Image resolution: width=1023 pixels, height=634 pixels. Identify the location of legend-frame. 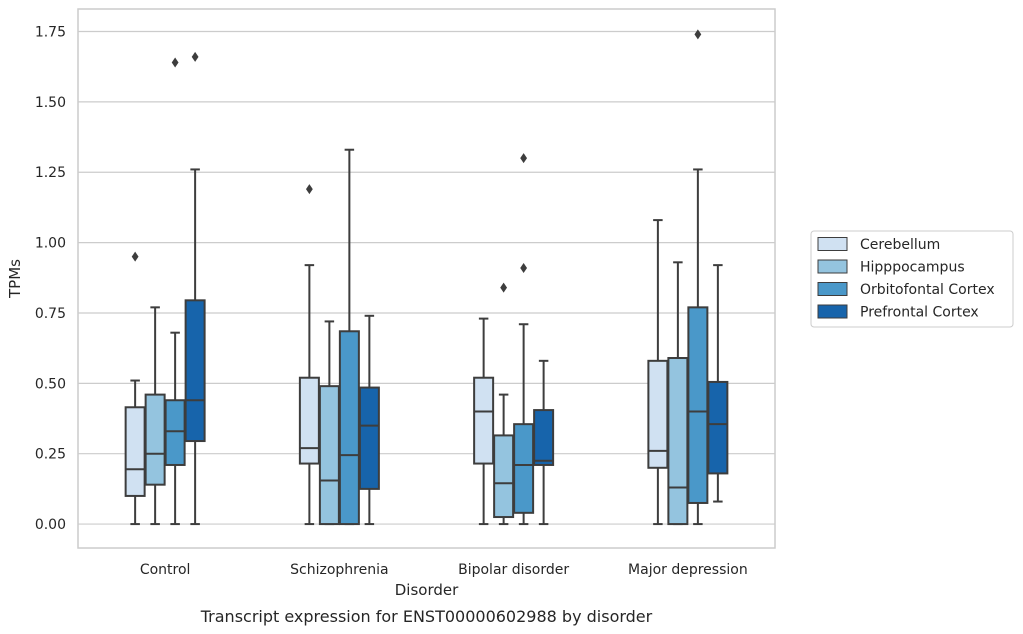
(912, 279).